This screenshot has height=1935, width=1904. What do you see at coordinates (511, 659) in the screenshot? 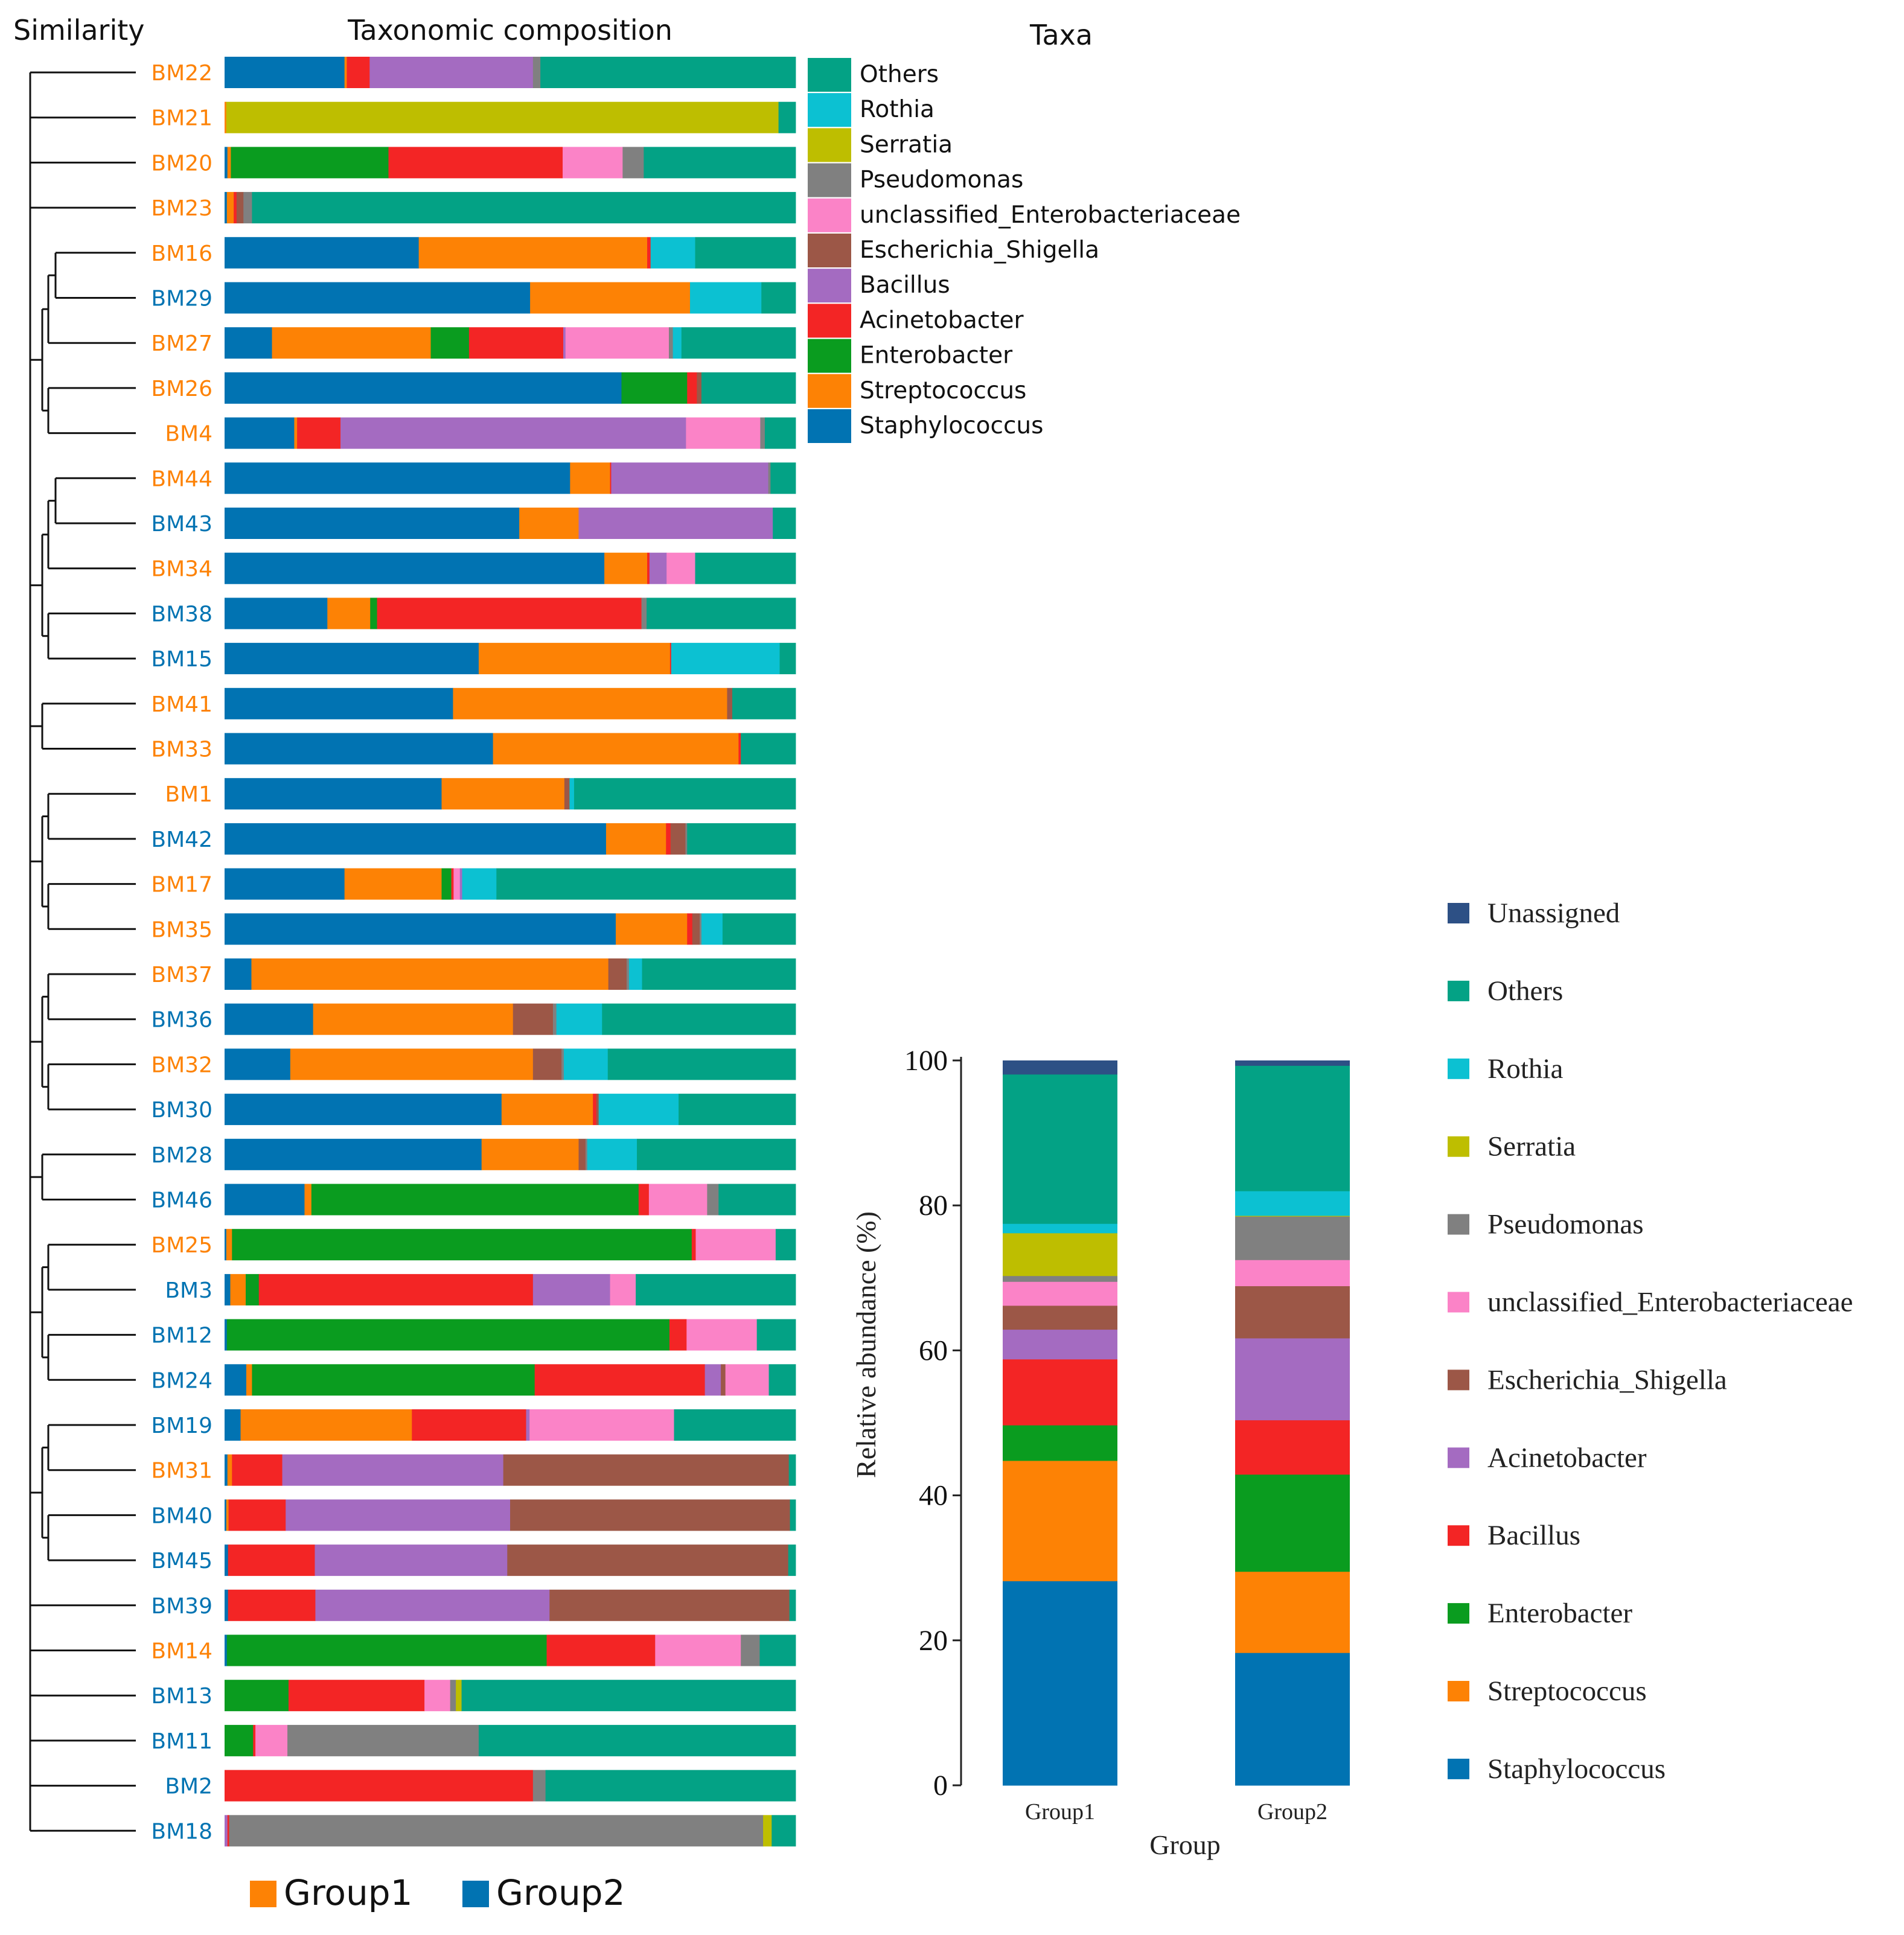
I see `bar-row-bm15` at bounding box center [511, 659].